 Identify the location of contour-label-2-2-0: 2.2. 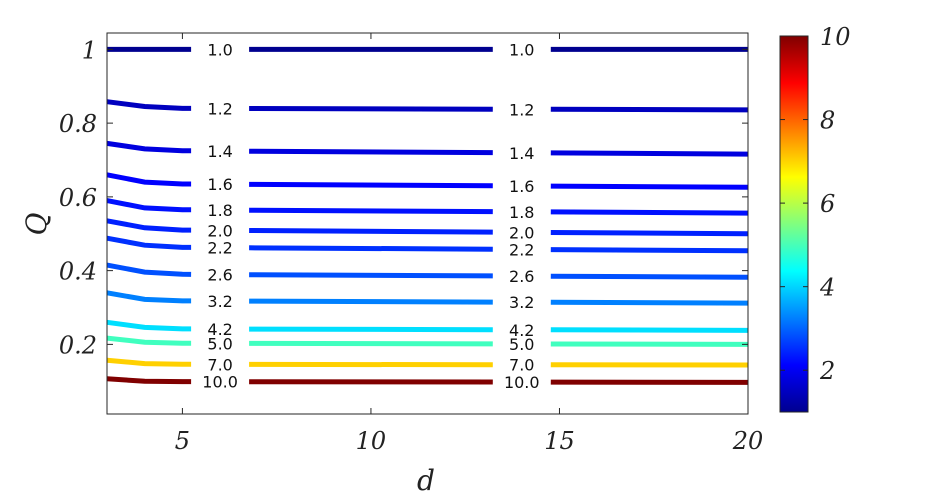
(219, 248).